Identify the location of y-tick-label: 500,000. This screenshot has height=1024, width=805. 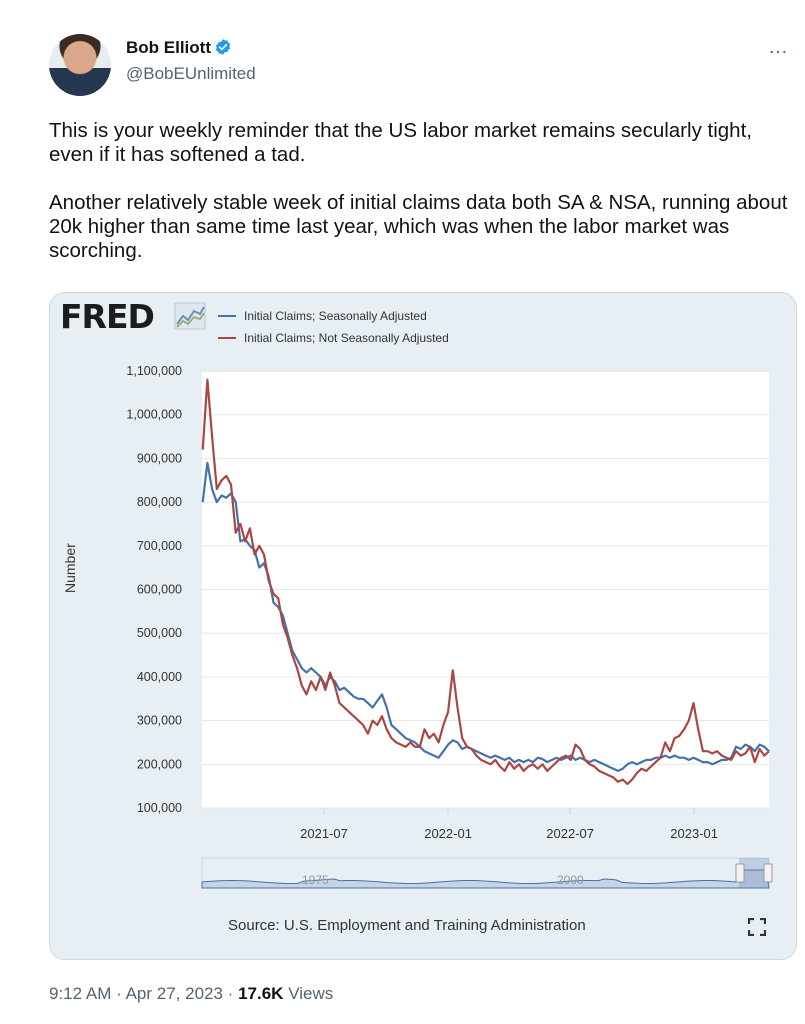
(159, 633).